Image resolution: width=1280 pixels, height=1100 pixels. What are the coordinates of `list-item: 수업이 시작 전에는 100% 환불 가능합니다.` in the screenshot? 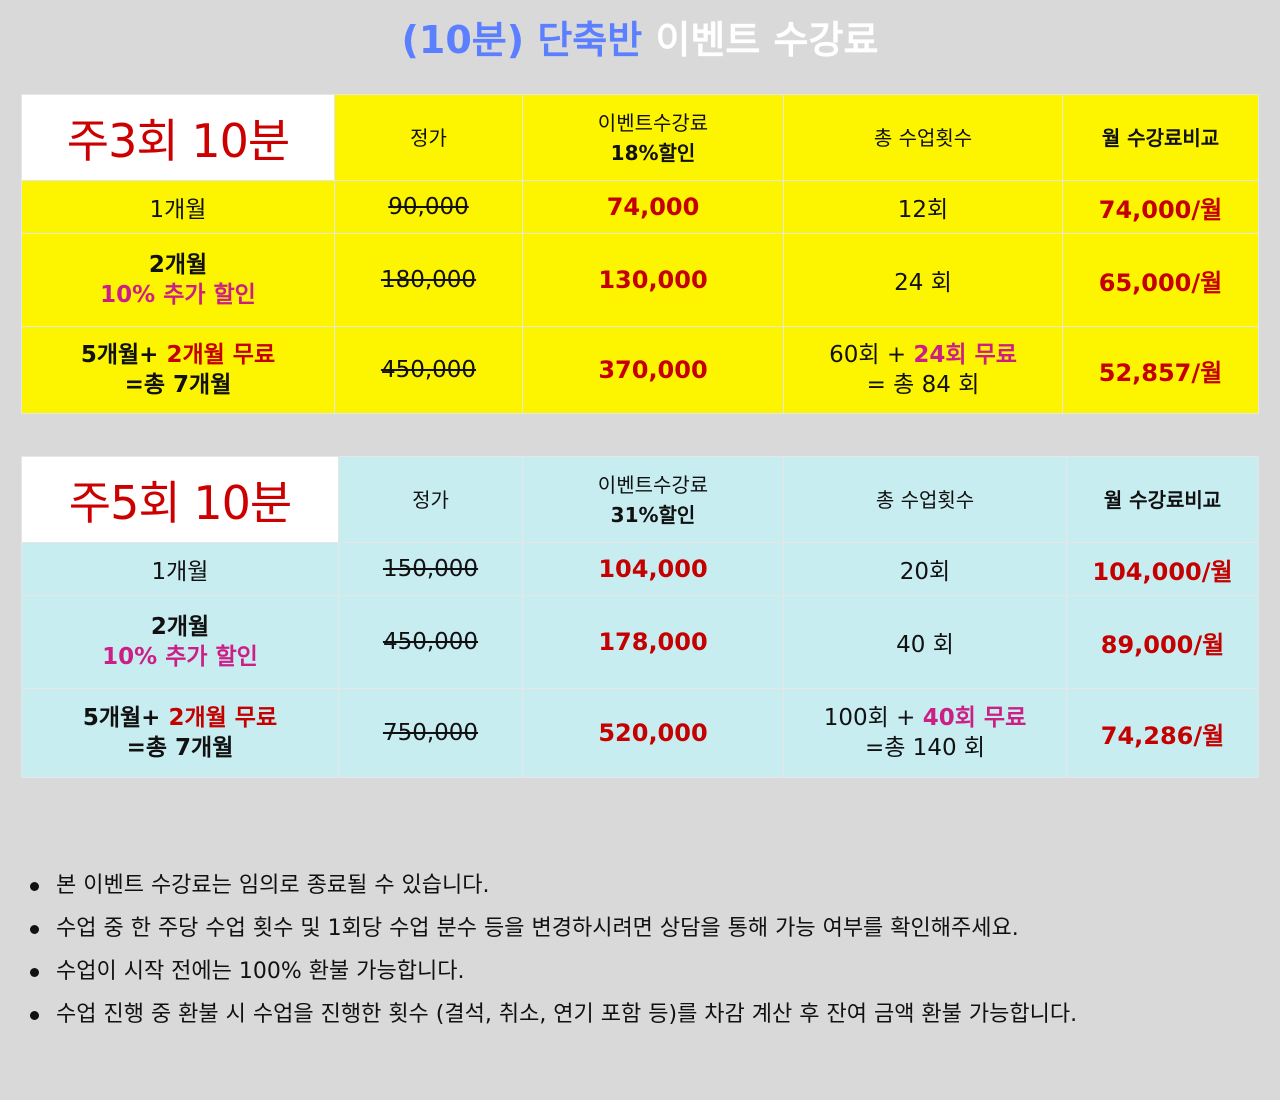 It's located at (638, 971).